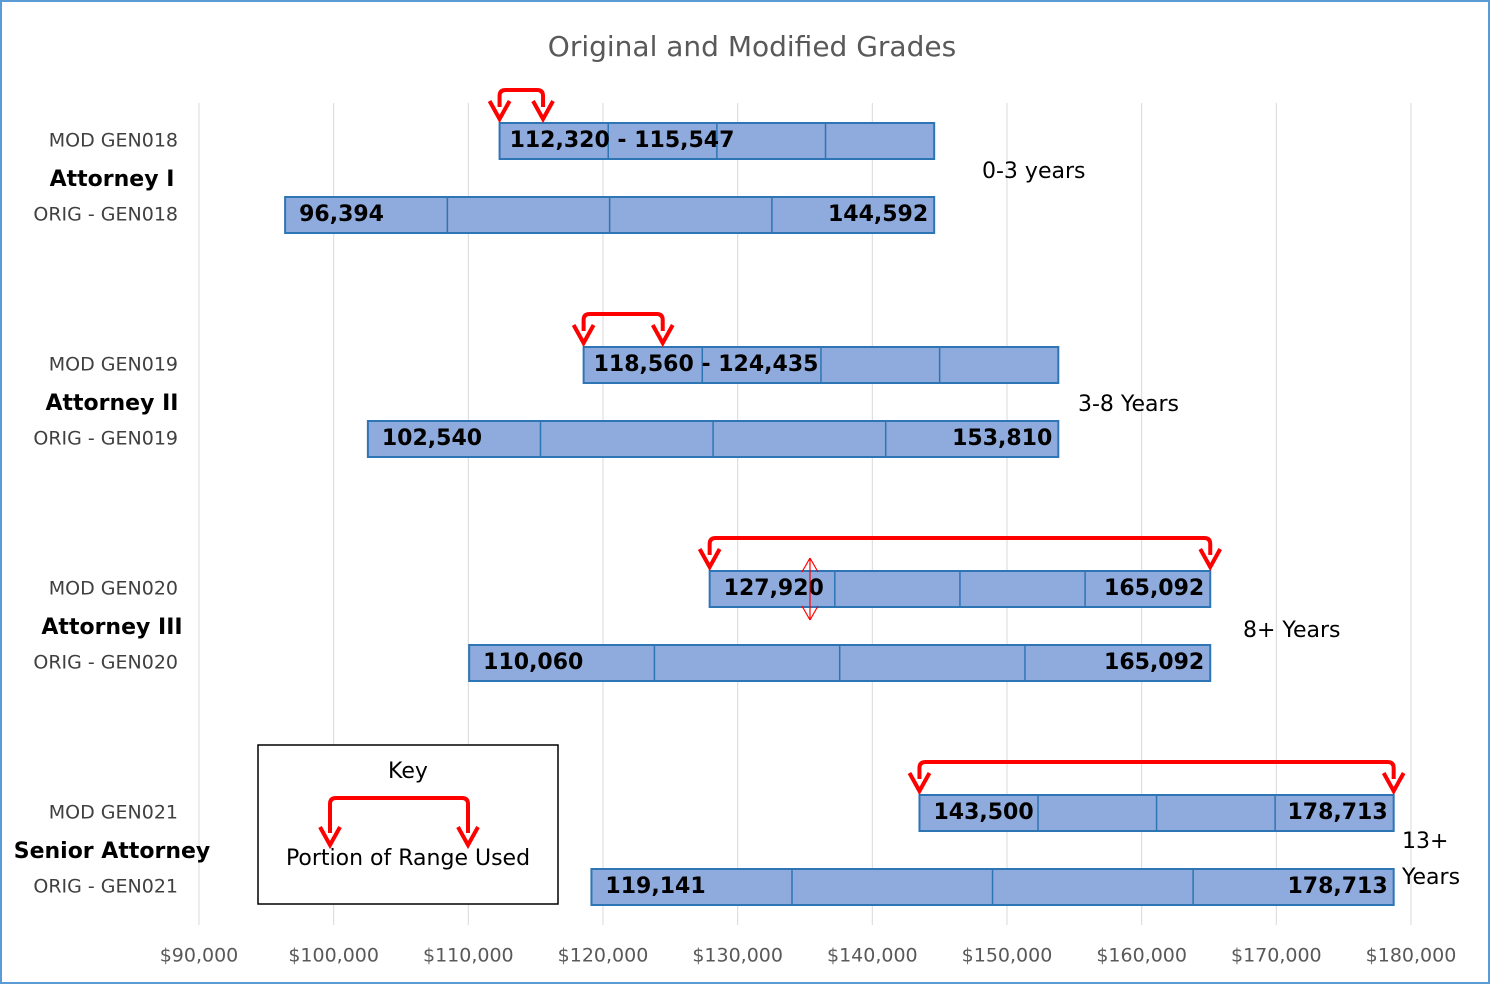 The width and height of the screenshot is (1491, 984). What do you see at coordinates (752, 46) in the screenshot?
I see `chart-title: Original and Modified Grades` at bounding box center [752, 46].